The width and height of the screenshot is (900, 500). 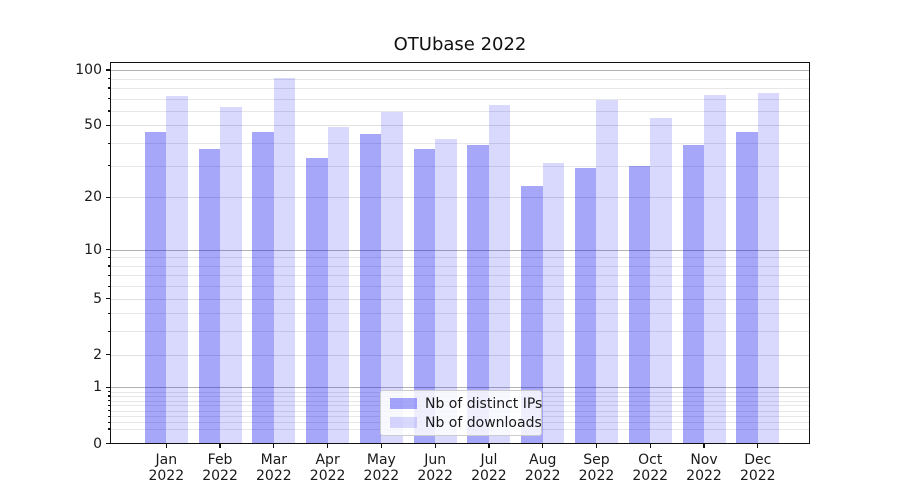 I want to click on x-tick-label-dec: Dec 2022, so click(x=757, y=468).